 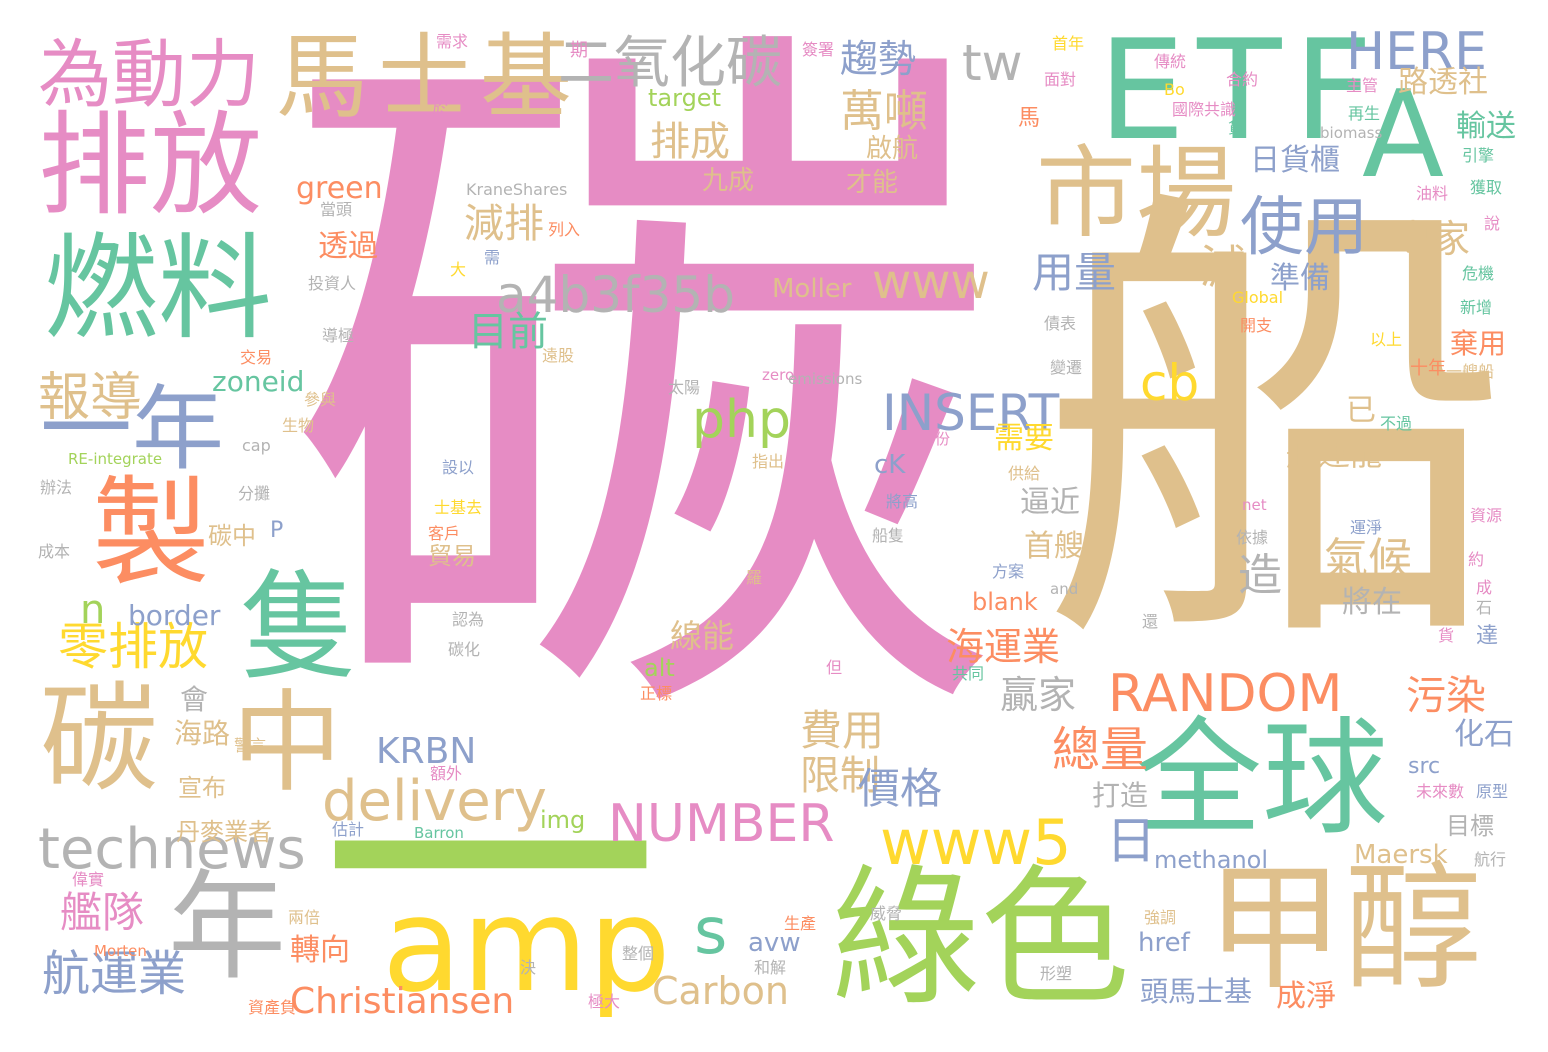 I want to click on cloud-word: 未來數, so click(x=1440, y=791).